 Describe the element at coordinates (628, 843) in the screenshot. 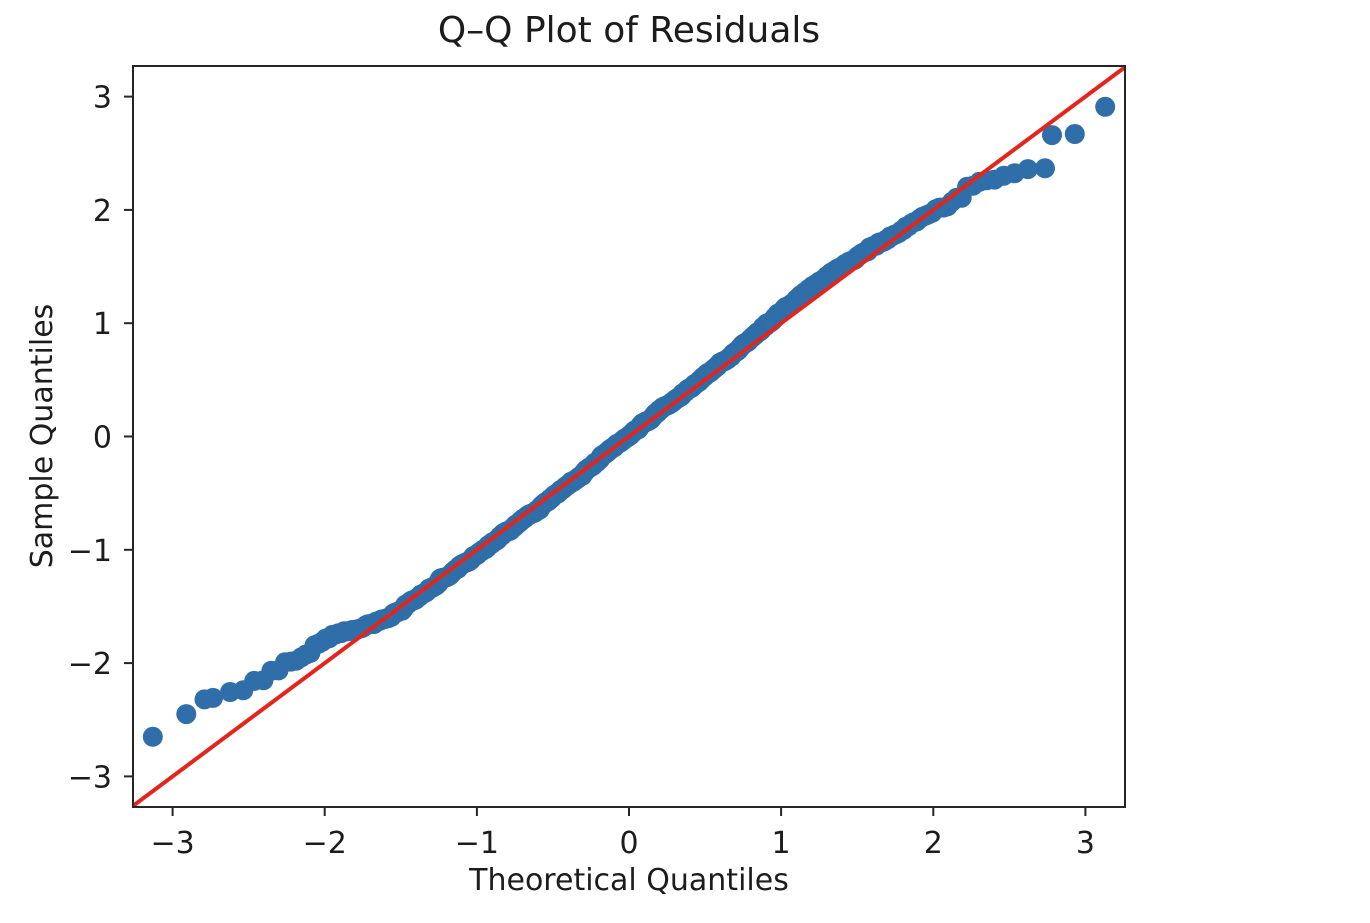

I see `x-tick-label: 0` at that location.